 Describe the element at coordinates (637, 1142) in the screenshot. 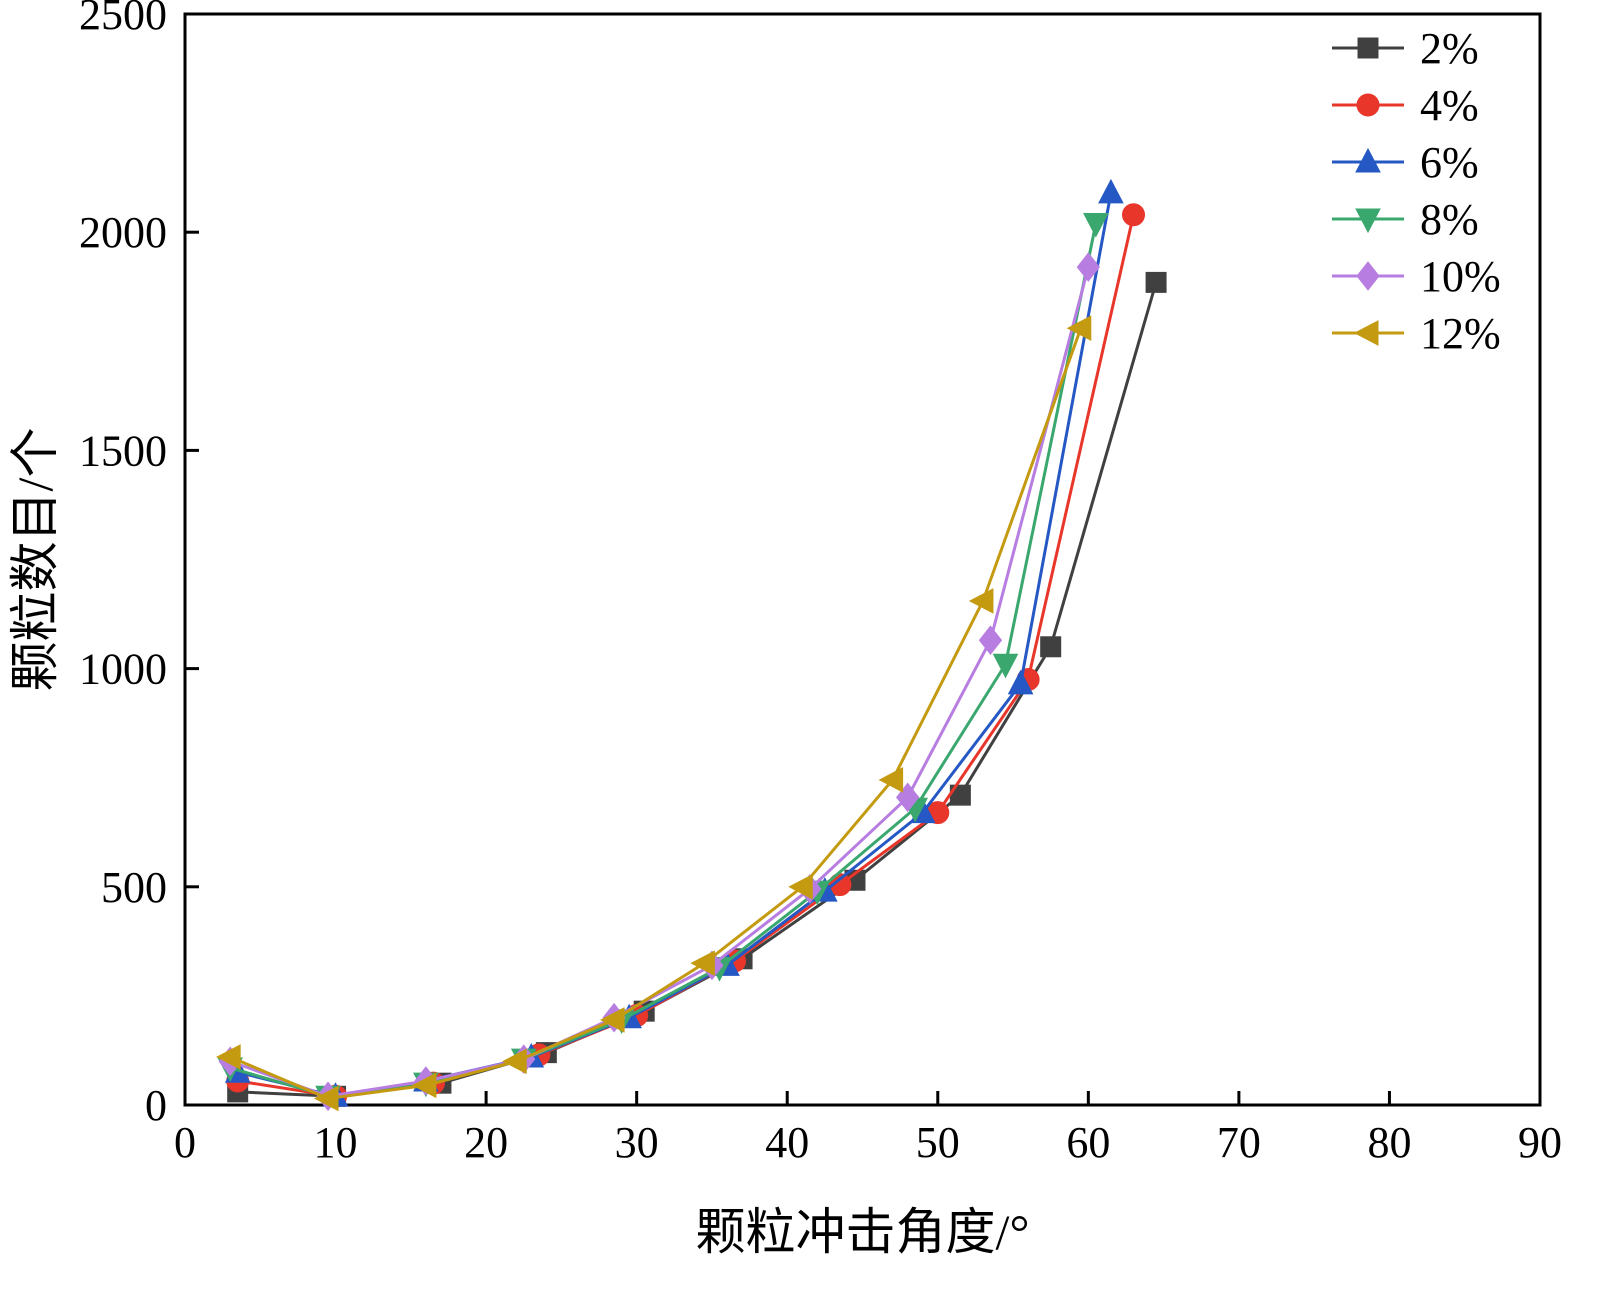

I see `x-tick-label: 30` at that location.